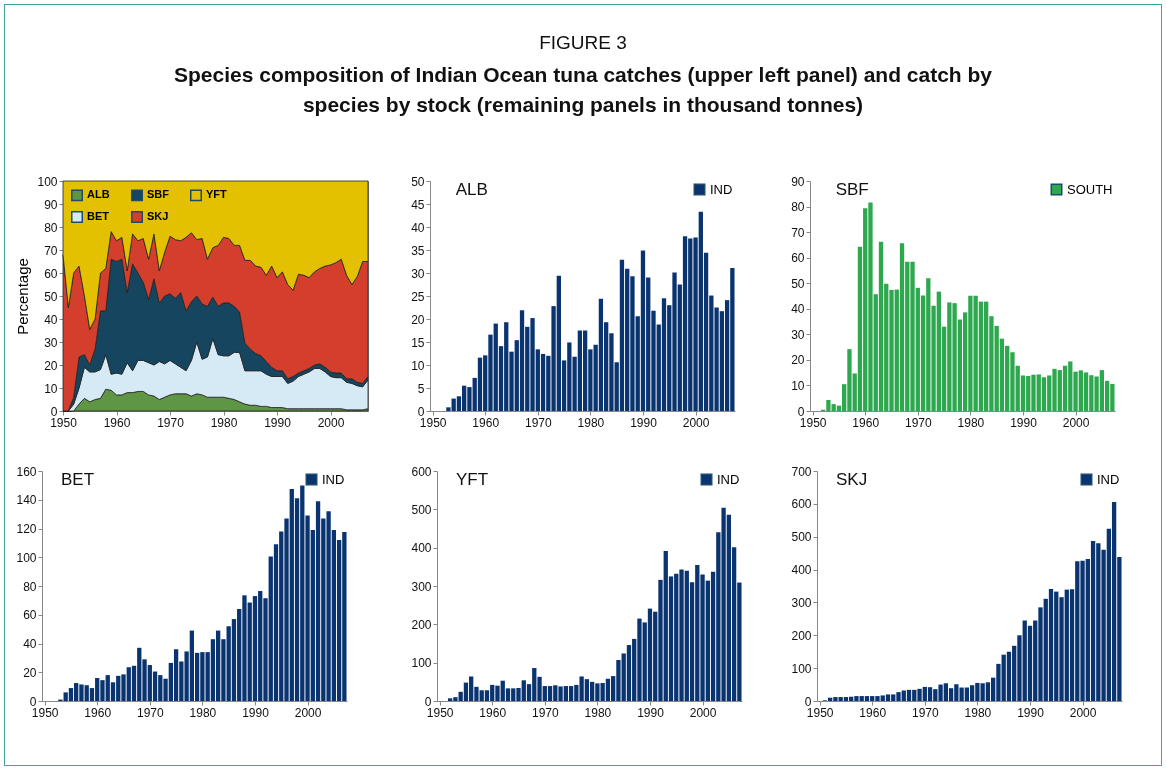 This screenshot has width=1166, height=769. What do you see at coordinates (801, 537) in the screenshot?
I see `y-tick-label: 500` at bounding box center [801, 537].